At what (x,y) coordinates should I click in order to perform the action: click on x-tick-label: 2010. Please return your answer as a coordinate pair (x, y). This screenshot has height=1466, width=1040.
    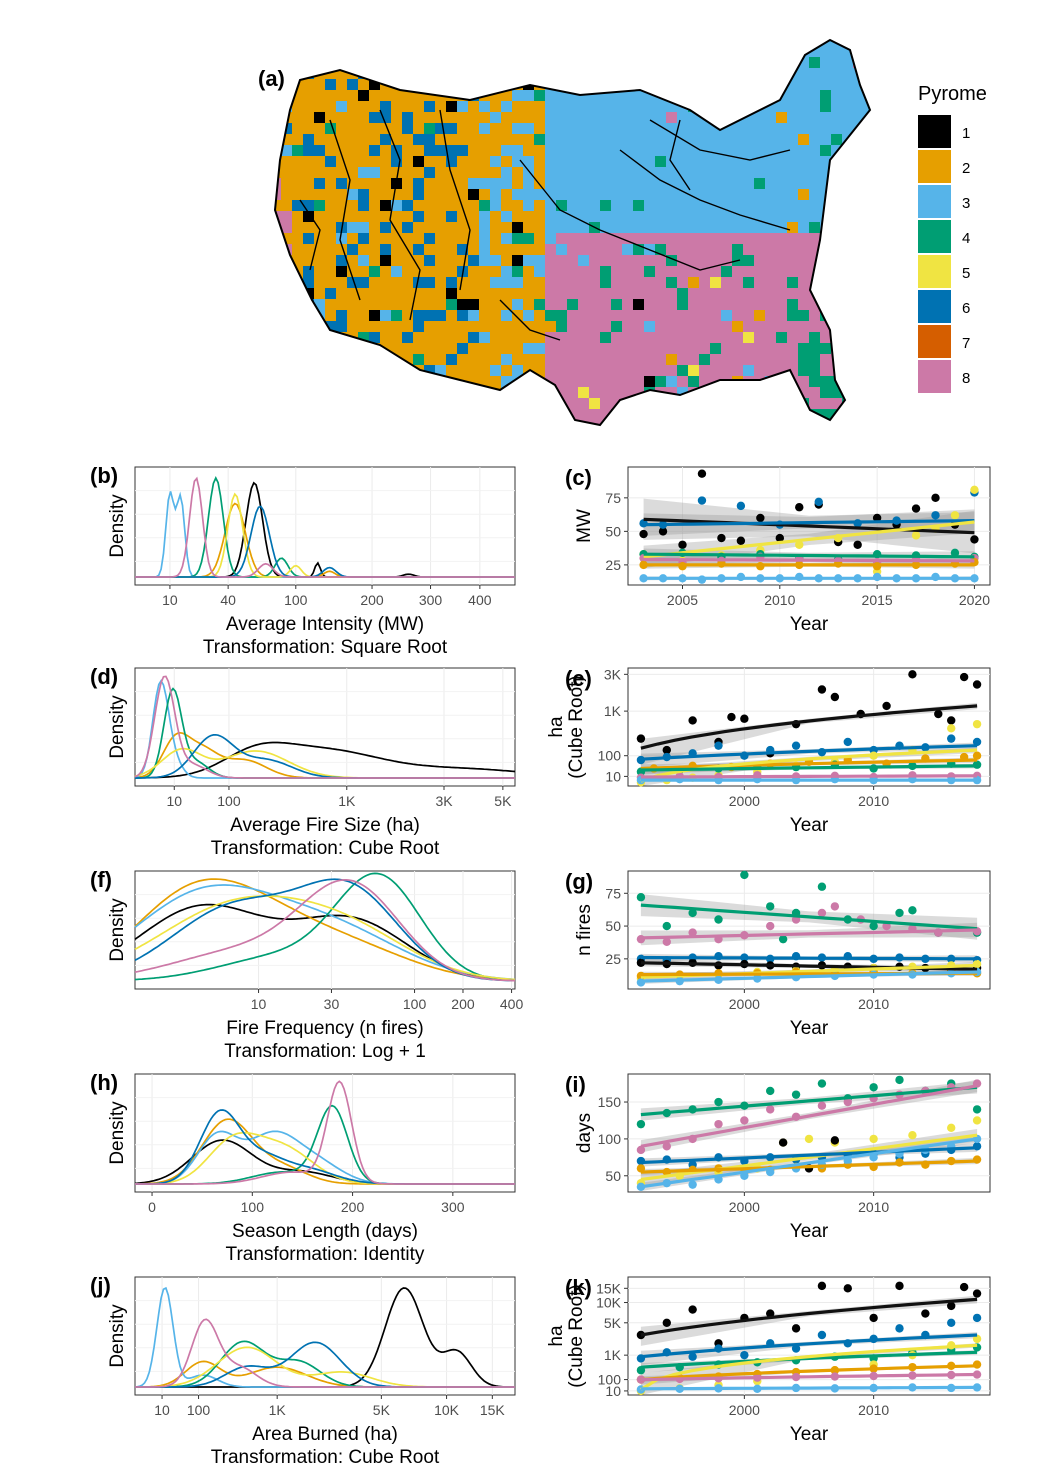
    Looking at the image, I should click on (873, 1410).